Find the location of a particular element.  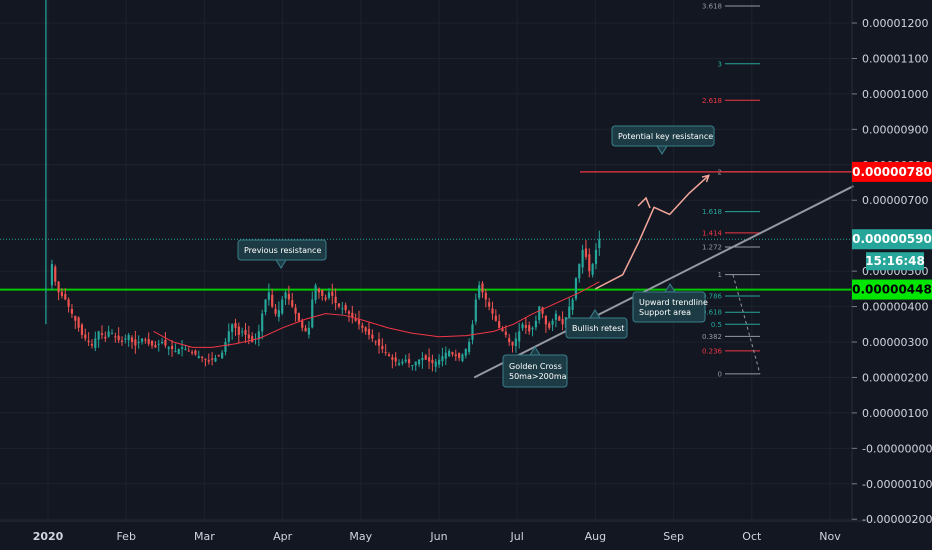

time-tick-label: Jul is located at coordinates (517, 536).